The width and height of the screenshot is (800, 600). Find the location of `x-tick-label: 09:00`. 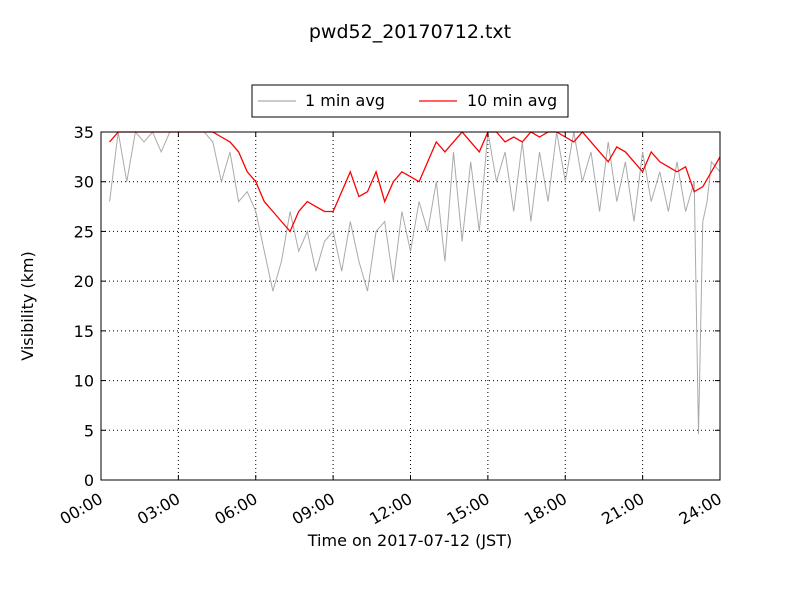

x-tick-label: 09:00 is located at coordinates (313, 509).